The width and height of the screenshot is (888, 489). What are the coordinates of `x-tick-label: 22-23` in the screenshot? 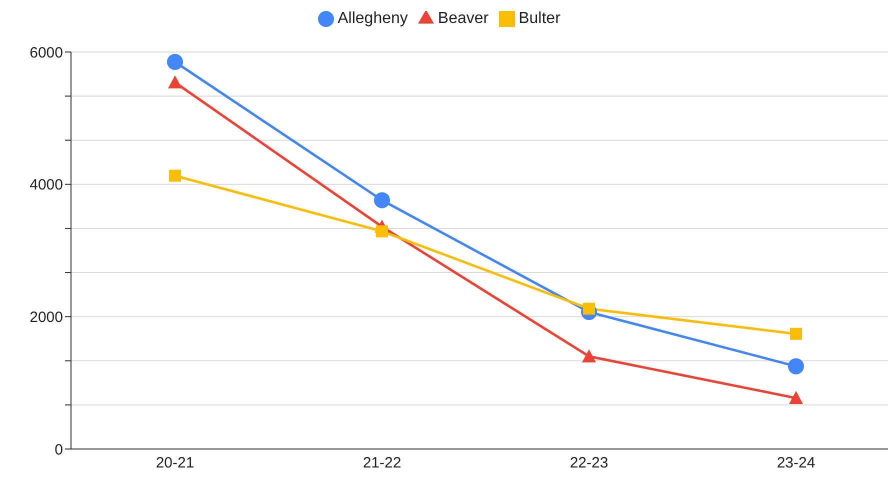 It's located at (589, 463).